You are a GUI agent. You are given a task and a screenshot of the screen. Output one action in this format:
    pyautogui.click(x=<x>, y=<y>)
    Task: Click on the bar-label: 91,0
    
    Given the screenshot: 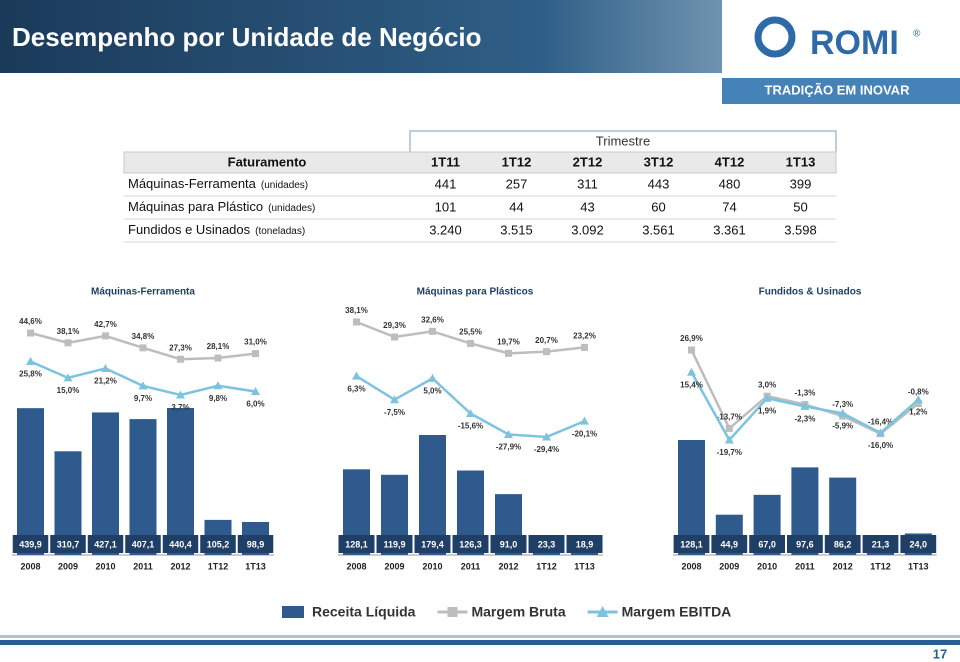 What is the action you would take?
    pyautogui.click(x=509, y=544)
    